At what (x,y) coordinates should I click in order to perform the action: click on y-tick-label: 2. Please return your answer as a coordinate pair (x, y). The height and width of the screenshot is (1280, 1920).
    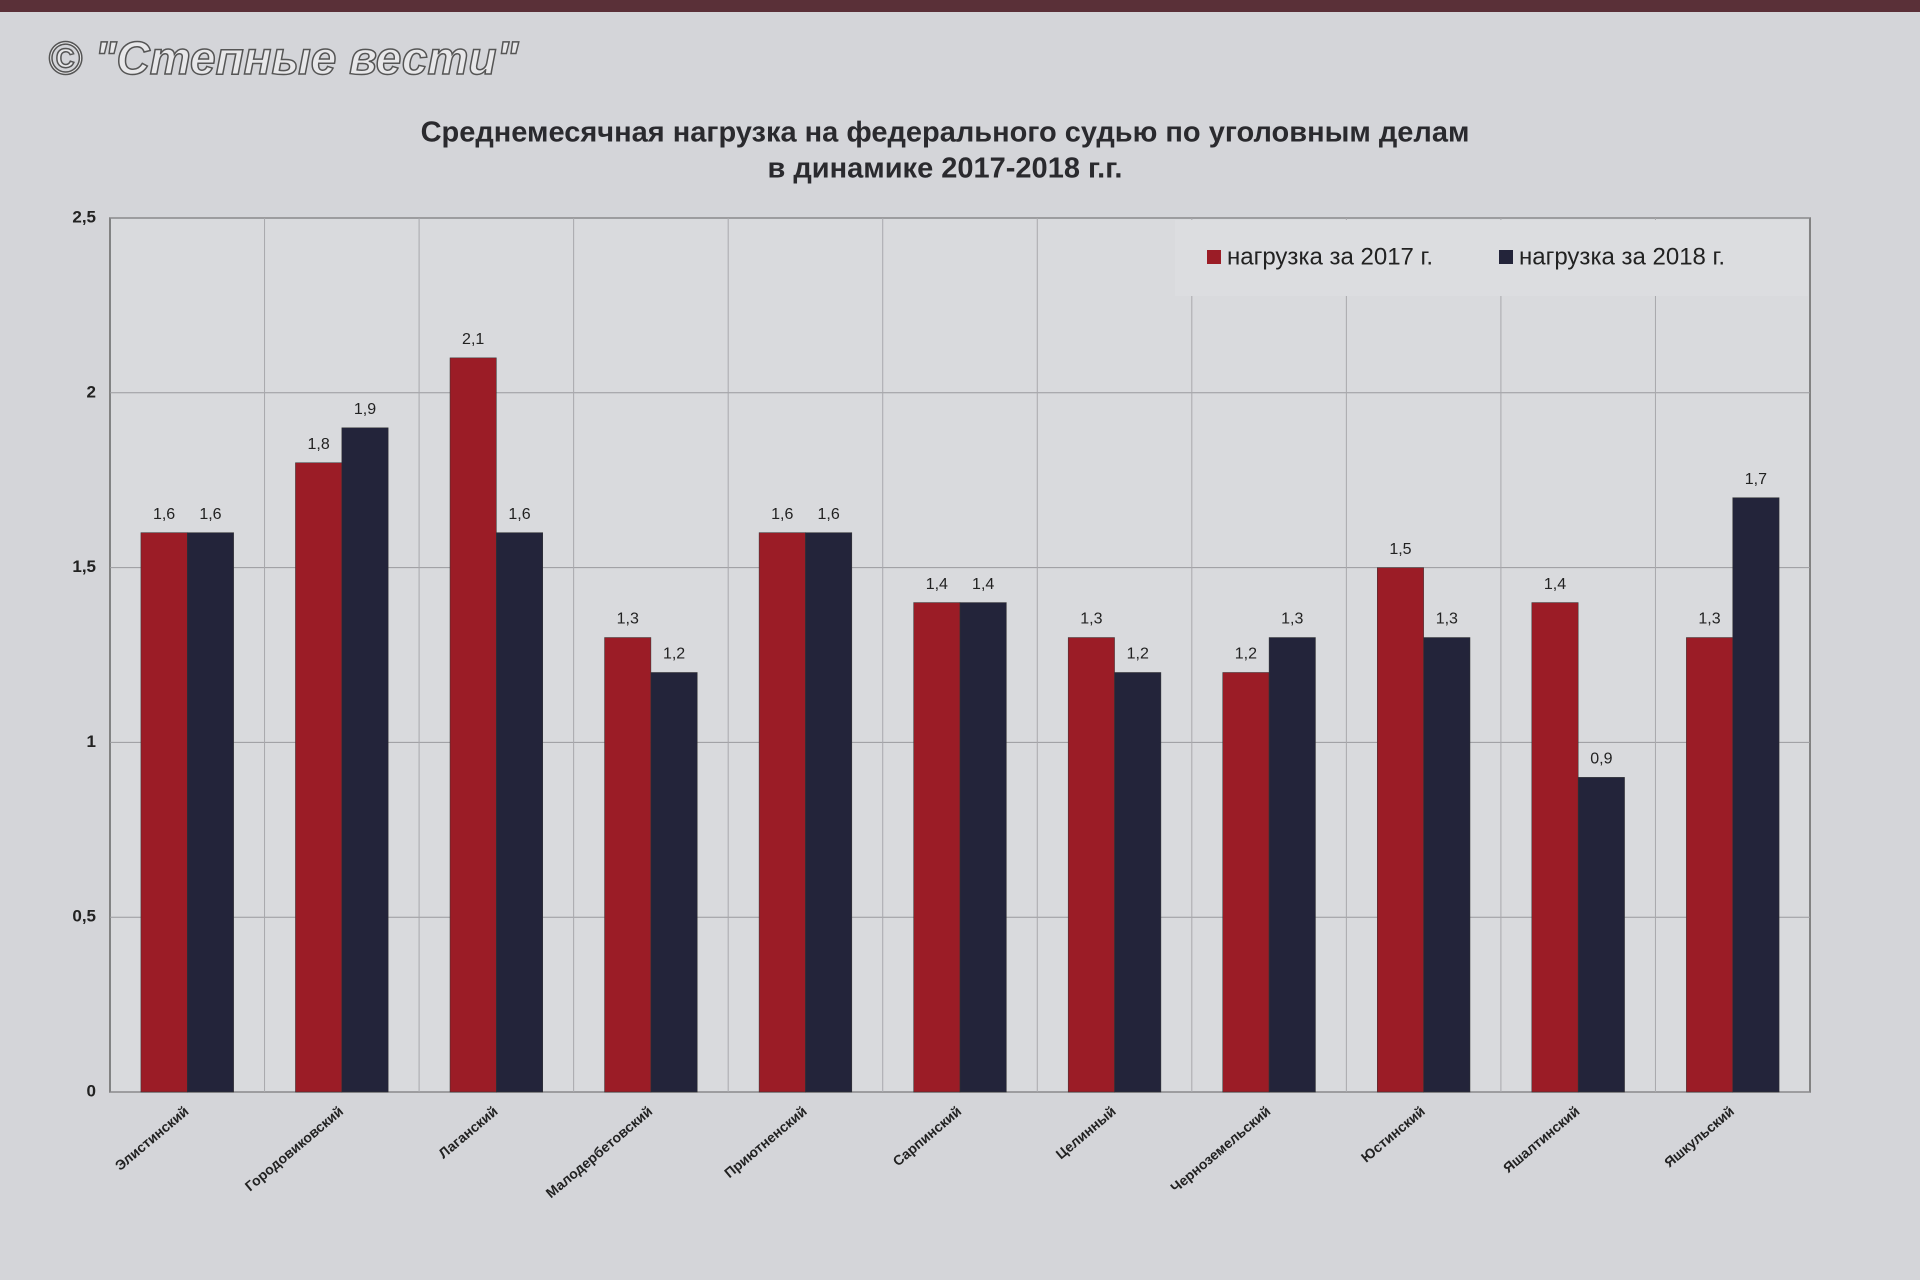
    Looking at the image, I should click on (91, 391).